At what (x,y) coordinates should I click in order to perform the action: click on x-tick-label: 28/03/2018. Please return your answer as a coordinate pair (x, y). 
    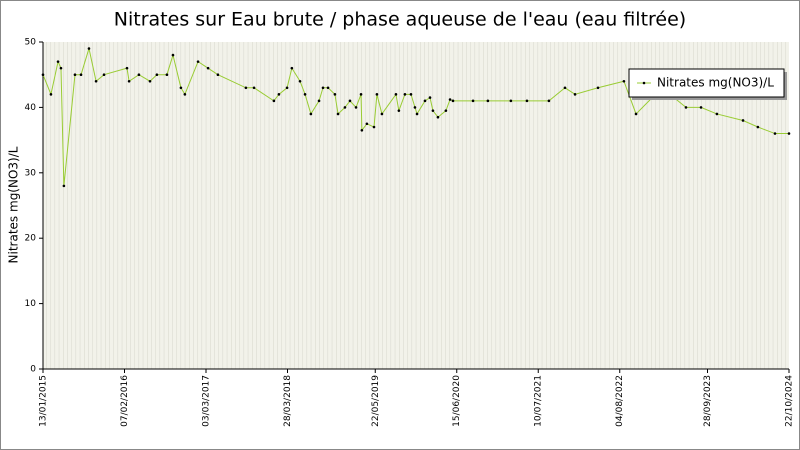
    Looking at the image, I should click on (288, 401).